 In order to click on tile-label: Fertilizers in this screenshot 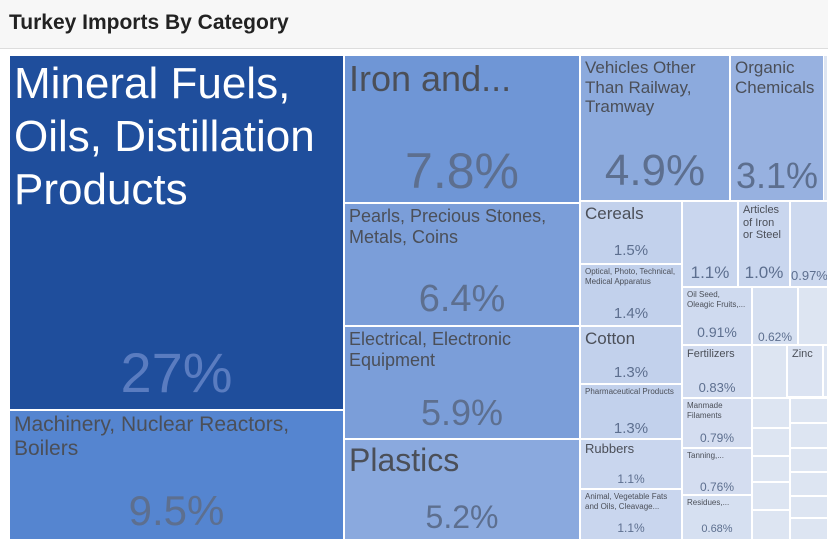, I will do `click(711, 354)`.